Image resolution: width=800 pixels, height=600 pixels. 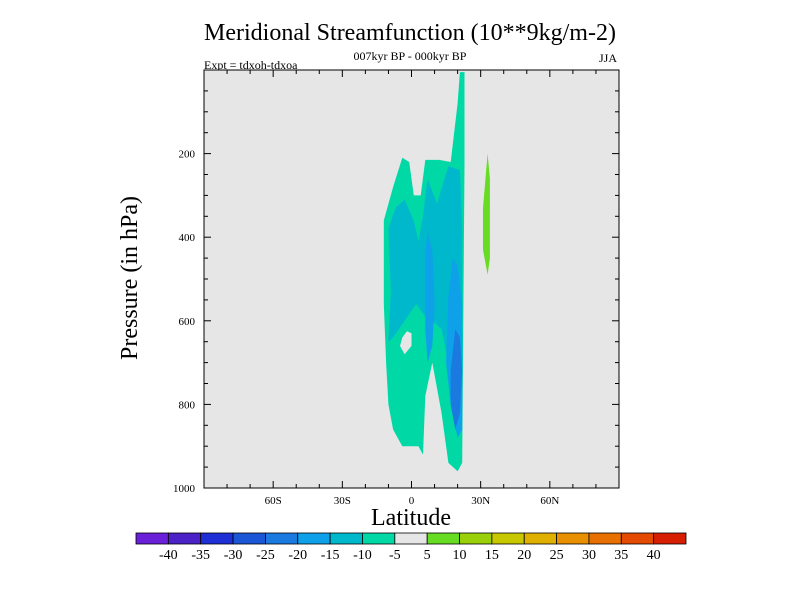 I want to click on colorbar-label: 10, so click(x=460, y=555).